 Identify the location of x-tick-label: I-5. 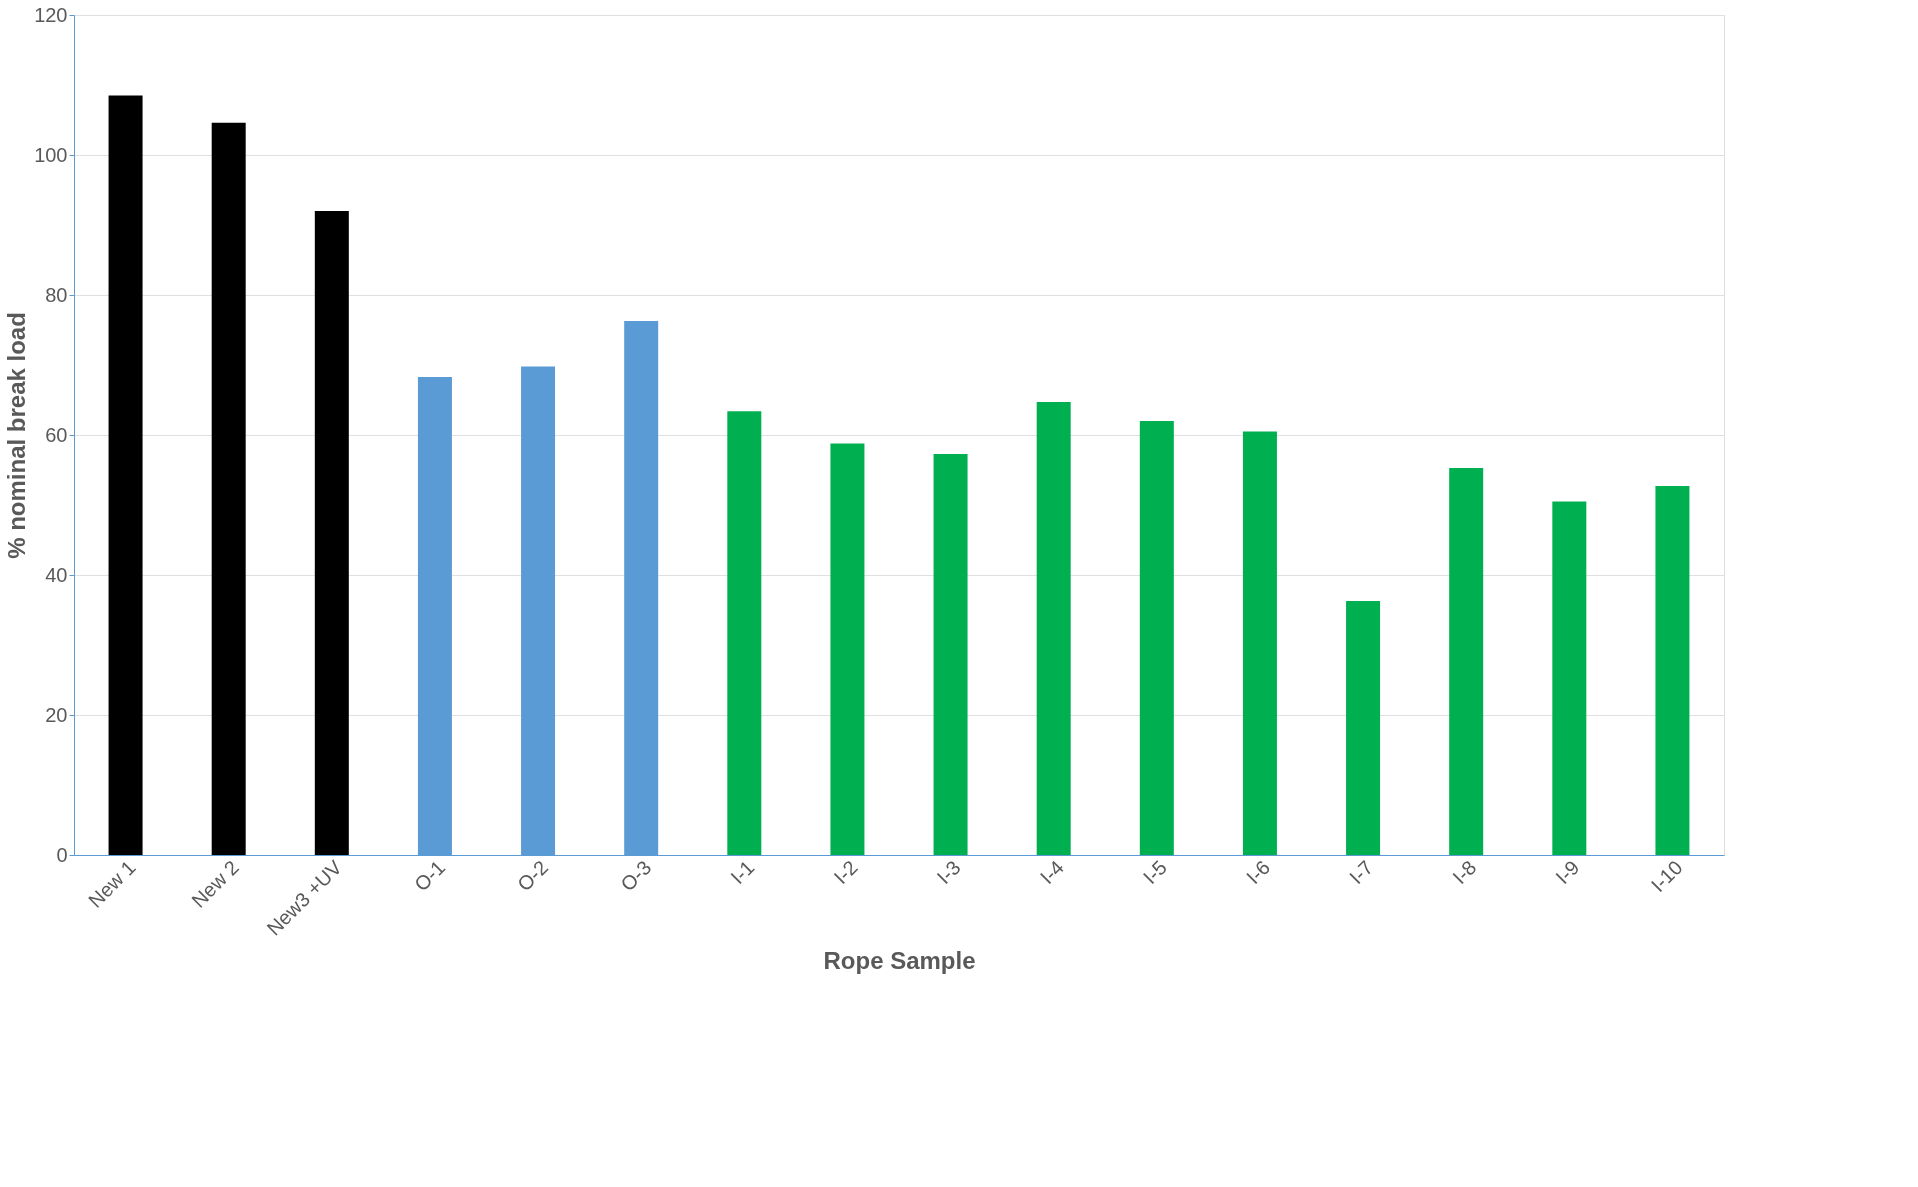
(1154, 872).